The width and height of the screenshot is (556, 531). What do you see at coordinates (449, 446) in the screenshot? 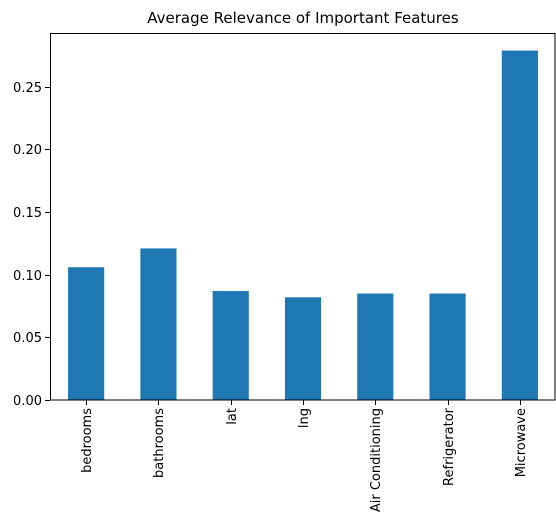
I see `x-tick-label: Refrigerator` at bounding box center [449, 446].